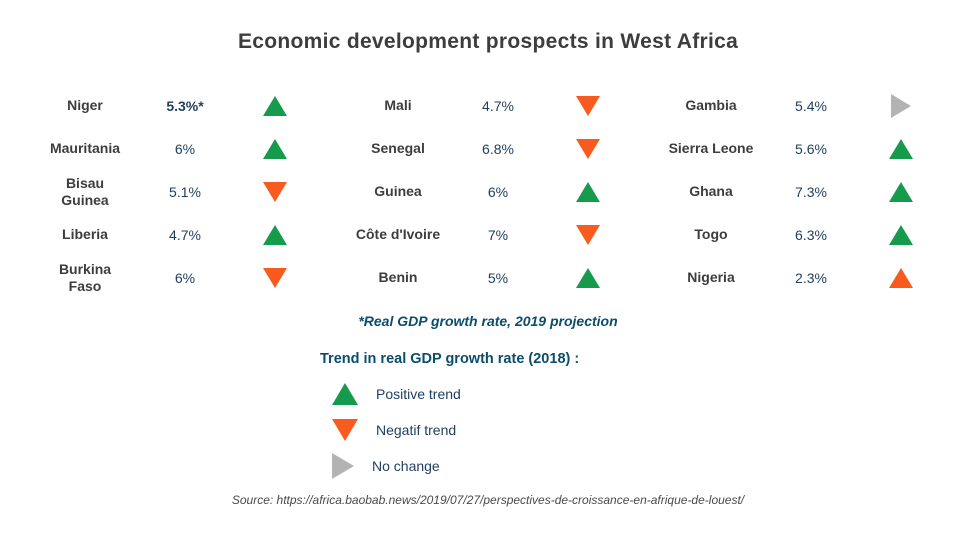 The width and height of the screenshot is (976, 549). I want to click on country-row: Guinea 6%, so click(488, 191).